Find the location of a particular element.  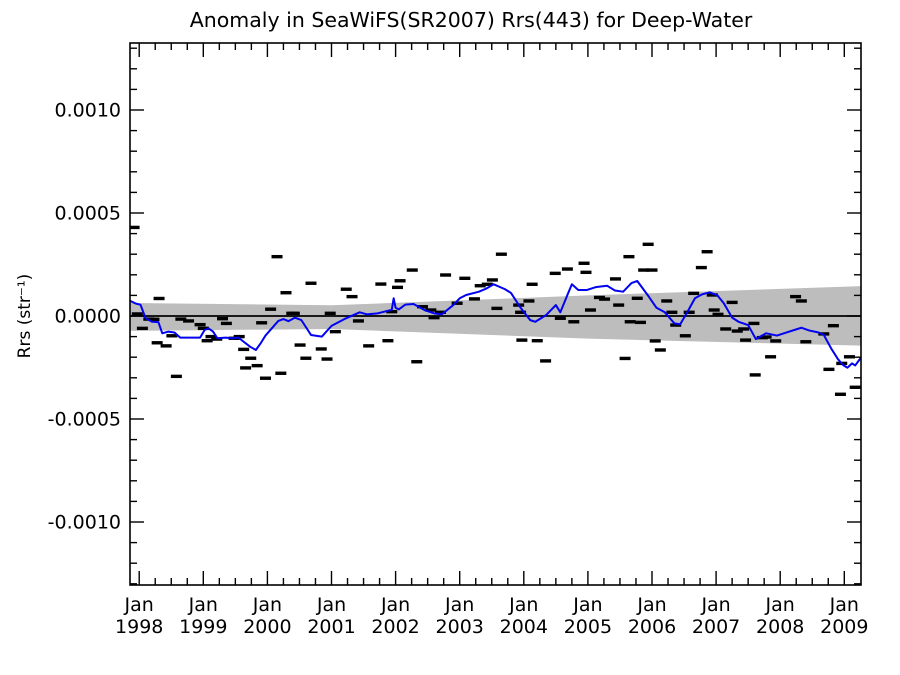

x-tick-label: 1998 is located at coordinates (139, 627).